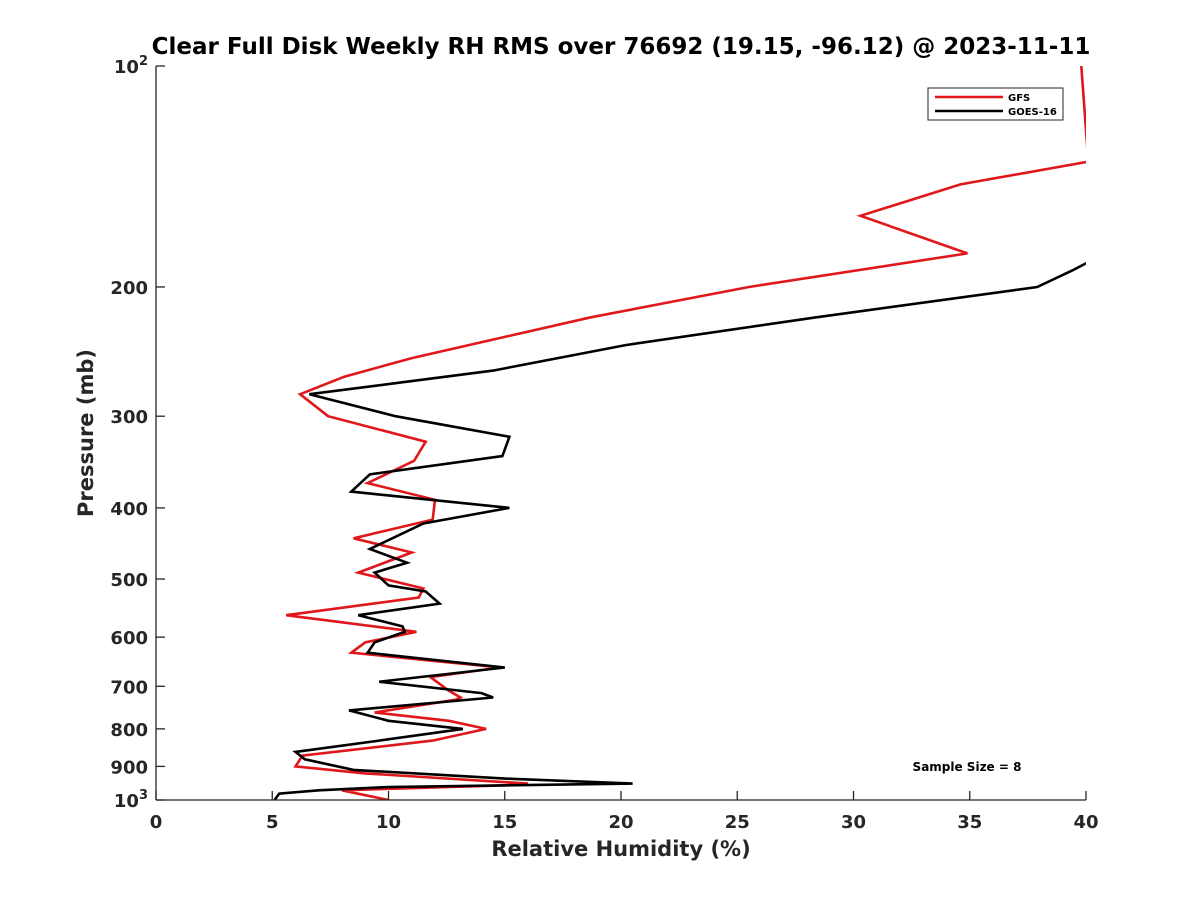 The height and width of the screenshot is (900, 1200). Describe the element at coordinates (388, 822) in the screenshot. I see `x-tick-label: 10` at that location.